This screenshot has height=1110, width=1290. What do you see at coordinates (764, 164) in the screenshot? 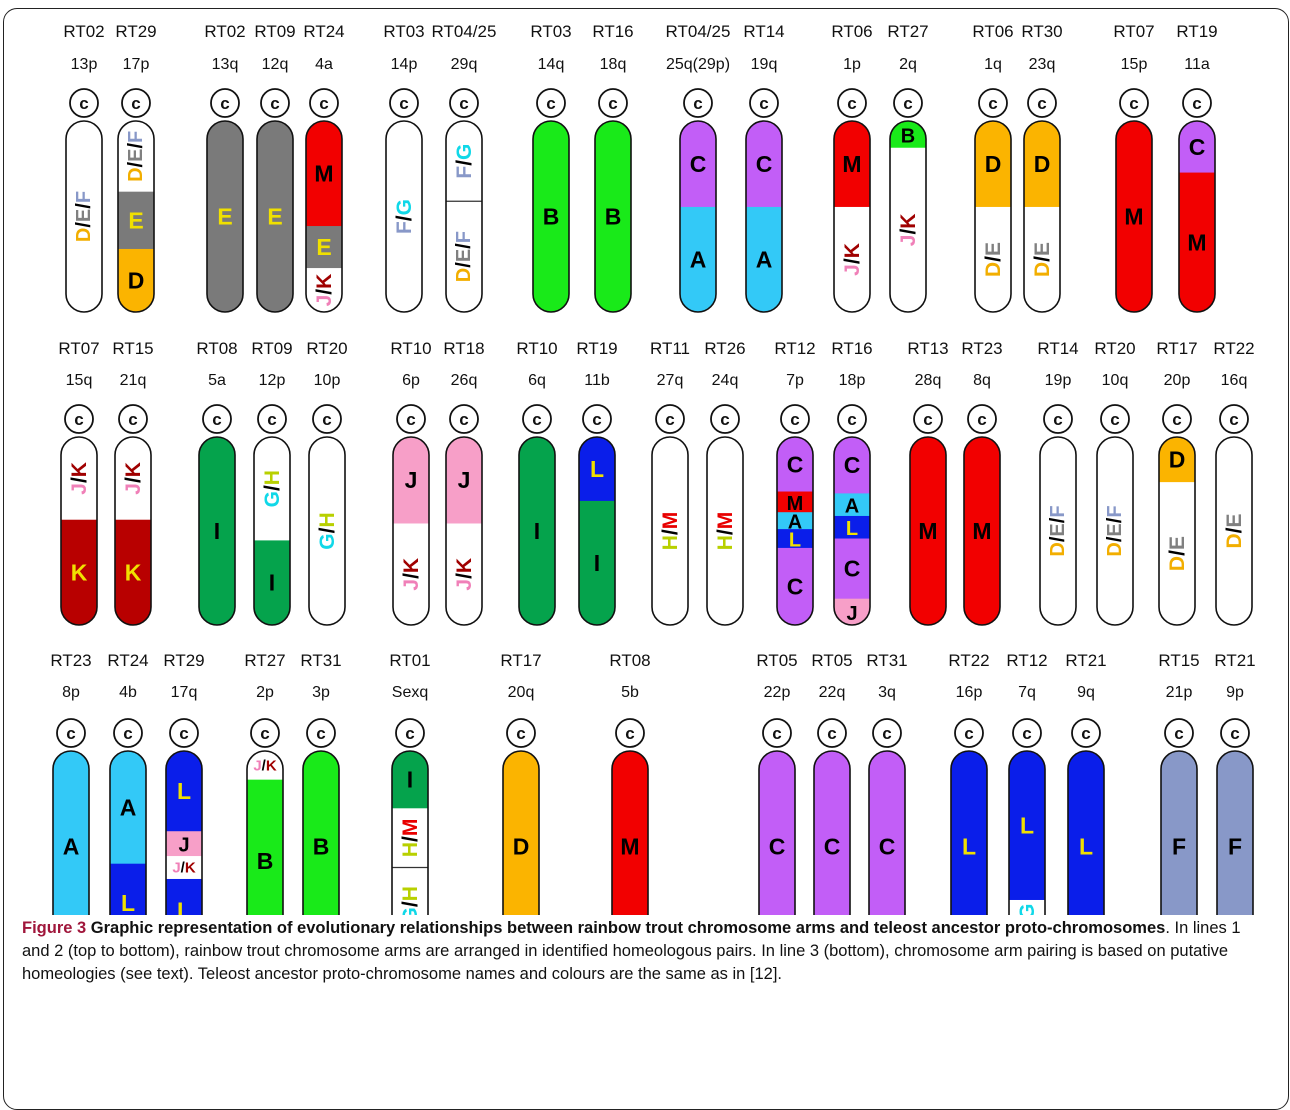
I see `segment-c` at bounding box center [764, 164].